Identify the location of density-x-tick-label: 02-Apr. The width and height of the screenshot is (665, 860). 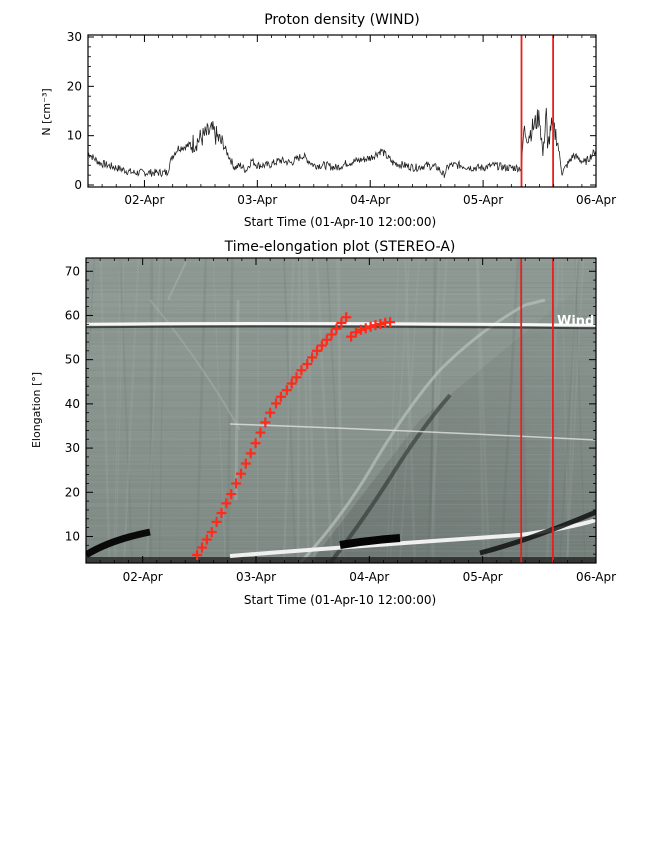
(144, 200).